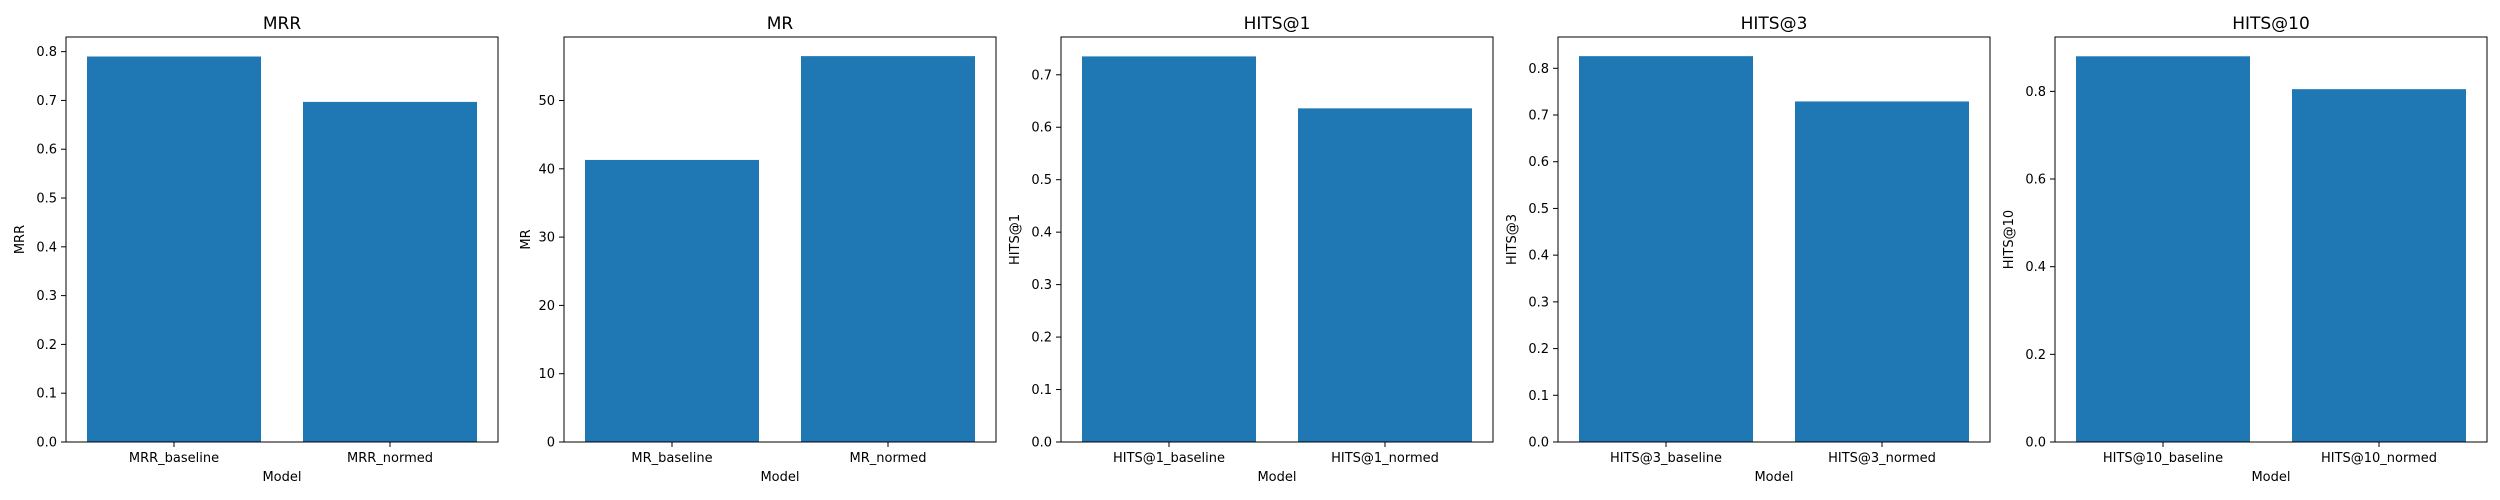 Image resolution: width=2500 pixels, height=500 pixels. What do you see at coordinates (1385, 458) in the screenshot?
I see `chart-3-xtick-label: HITS@1_normed` at bounding box center [1385, 458].